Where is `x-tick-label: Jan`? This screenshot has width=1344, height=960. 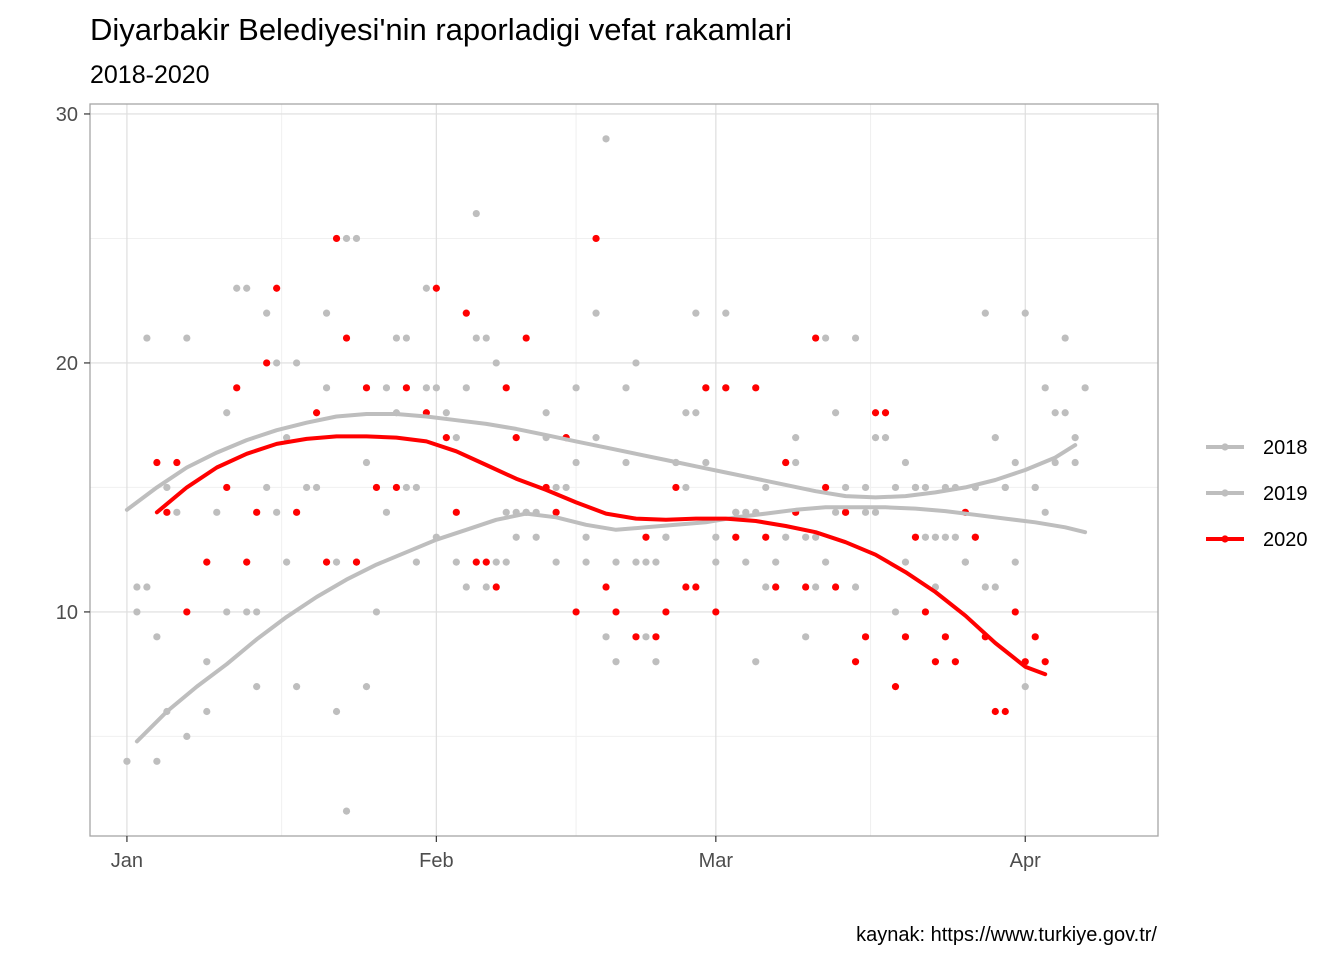
x-tick-label: Jan is located at coordinates (127, 861).